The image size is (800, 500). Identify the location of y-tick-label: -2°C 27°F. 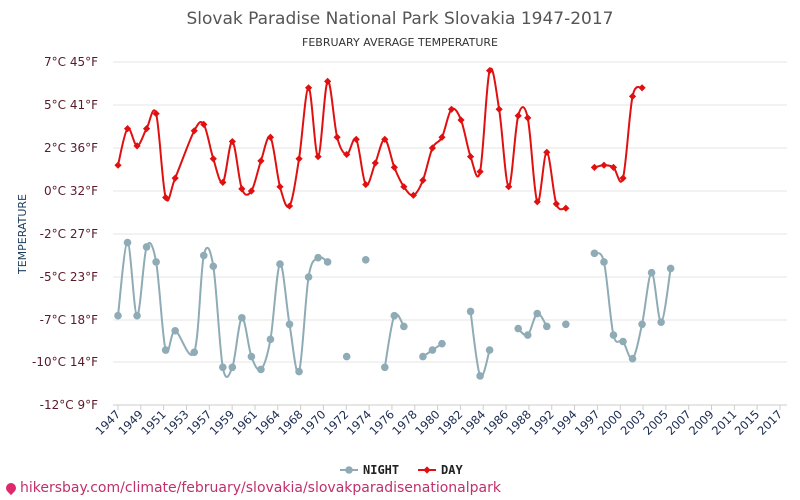
(69, 234).